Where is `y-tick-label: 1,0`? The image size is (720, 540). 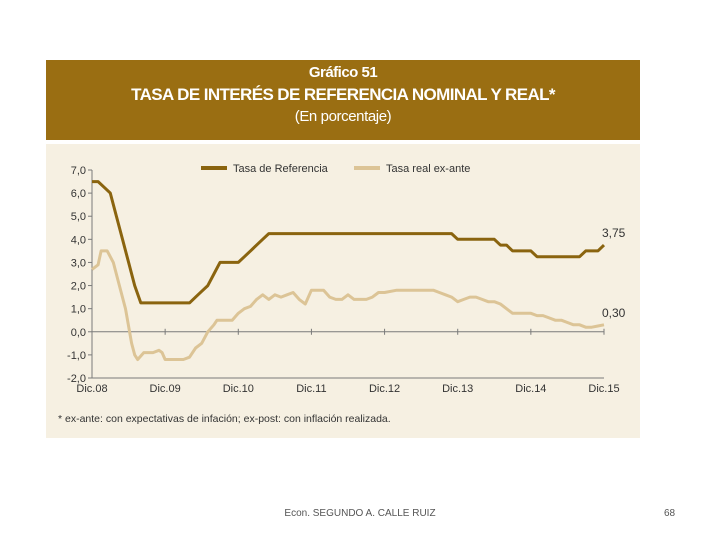 y-tick-label: 1,0 is located at coordinates (78, 310).